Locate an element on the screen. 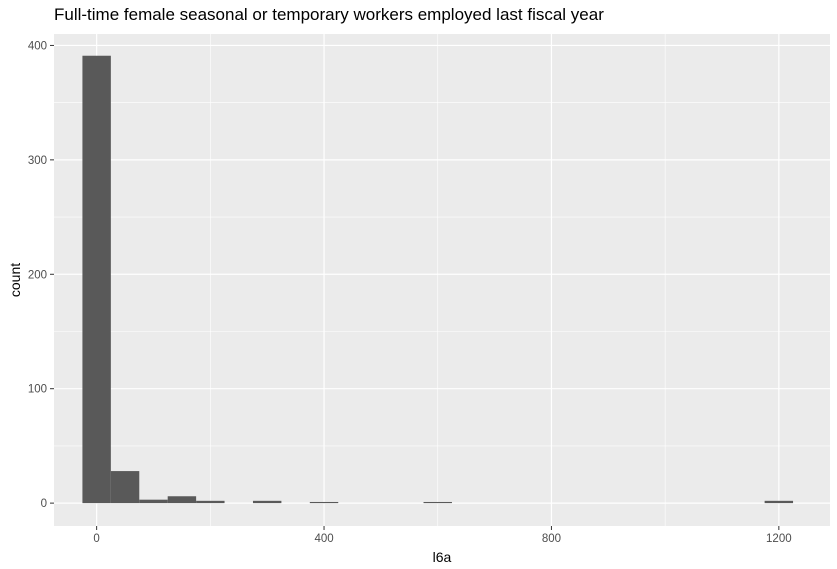 This screenshot has height=569, width=837. y-tick-label: 400 is located at coordinates (37, 46).